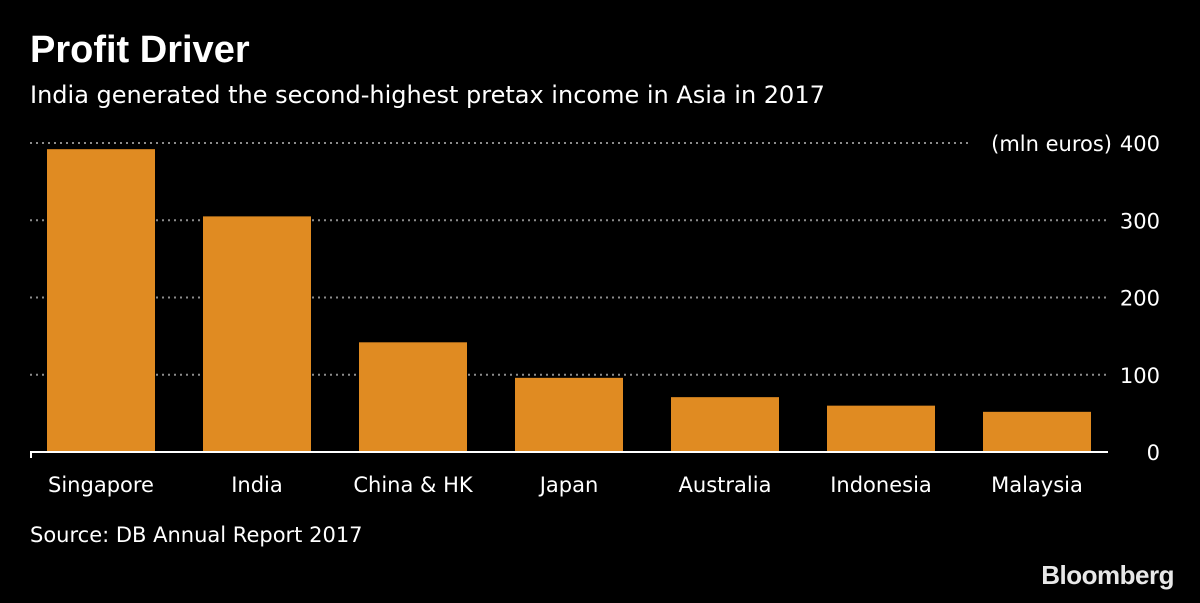  I want to click on x-tick-label: China & HK, so click(413, 485).